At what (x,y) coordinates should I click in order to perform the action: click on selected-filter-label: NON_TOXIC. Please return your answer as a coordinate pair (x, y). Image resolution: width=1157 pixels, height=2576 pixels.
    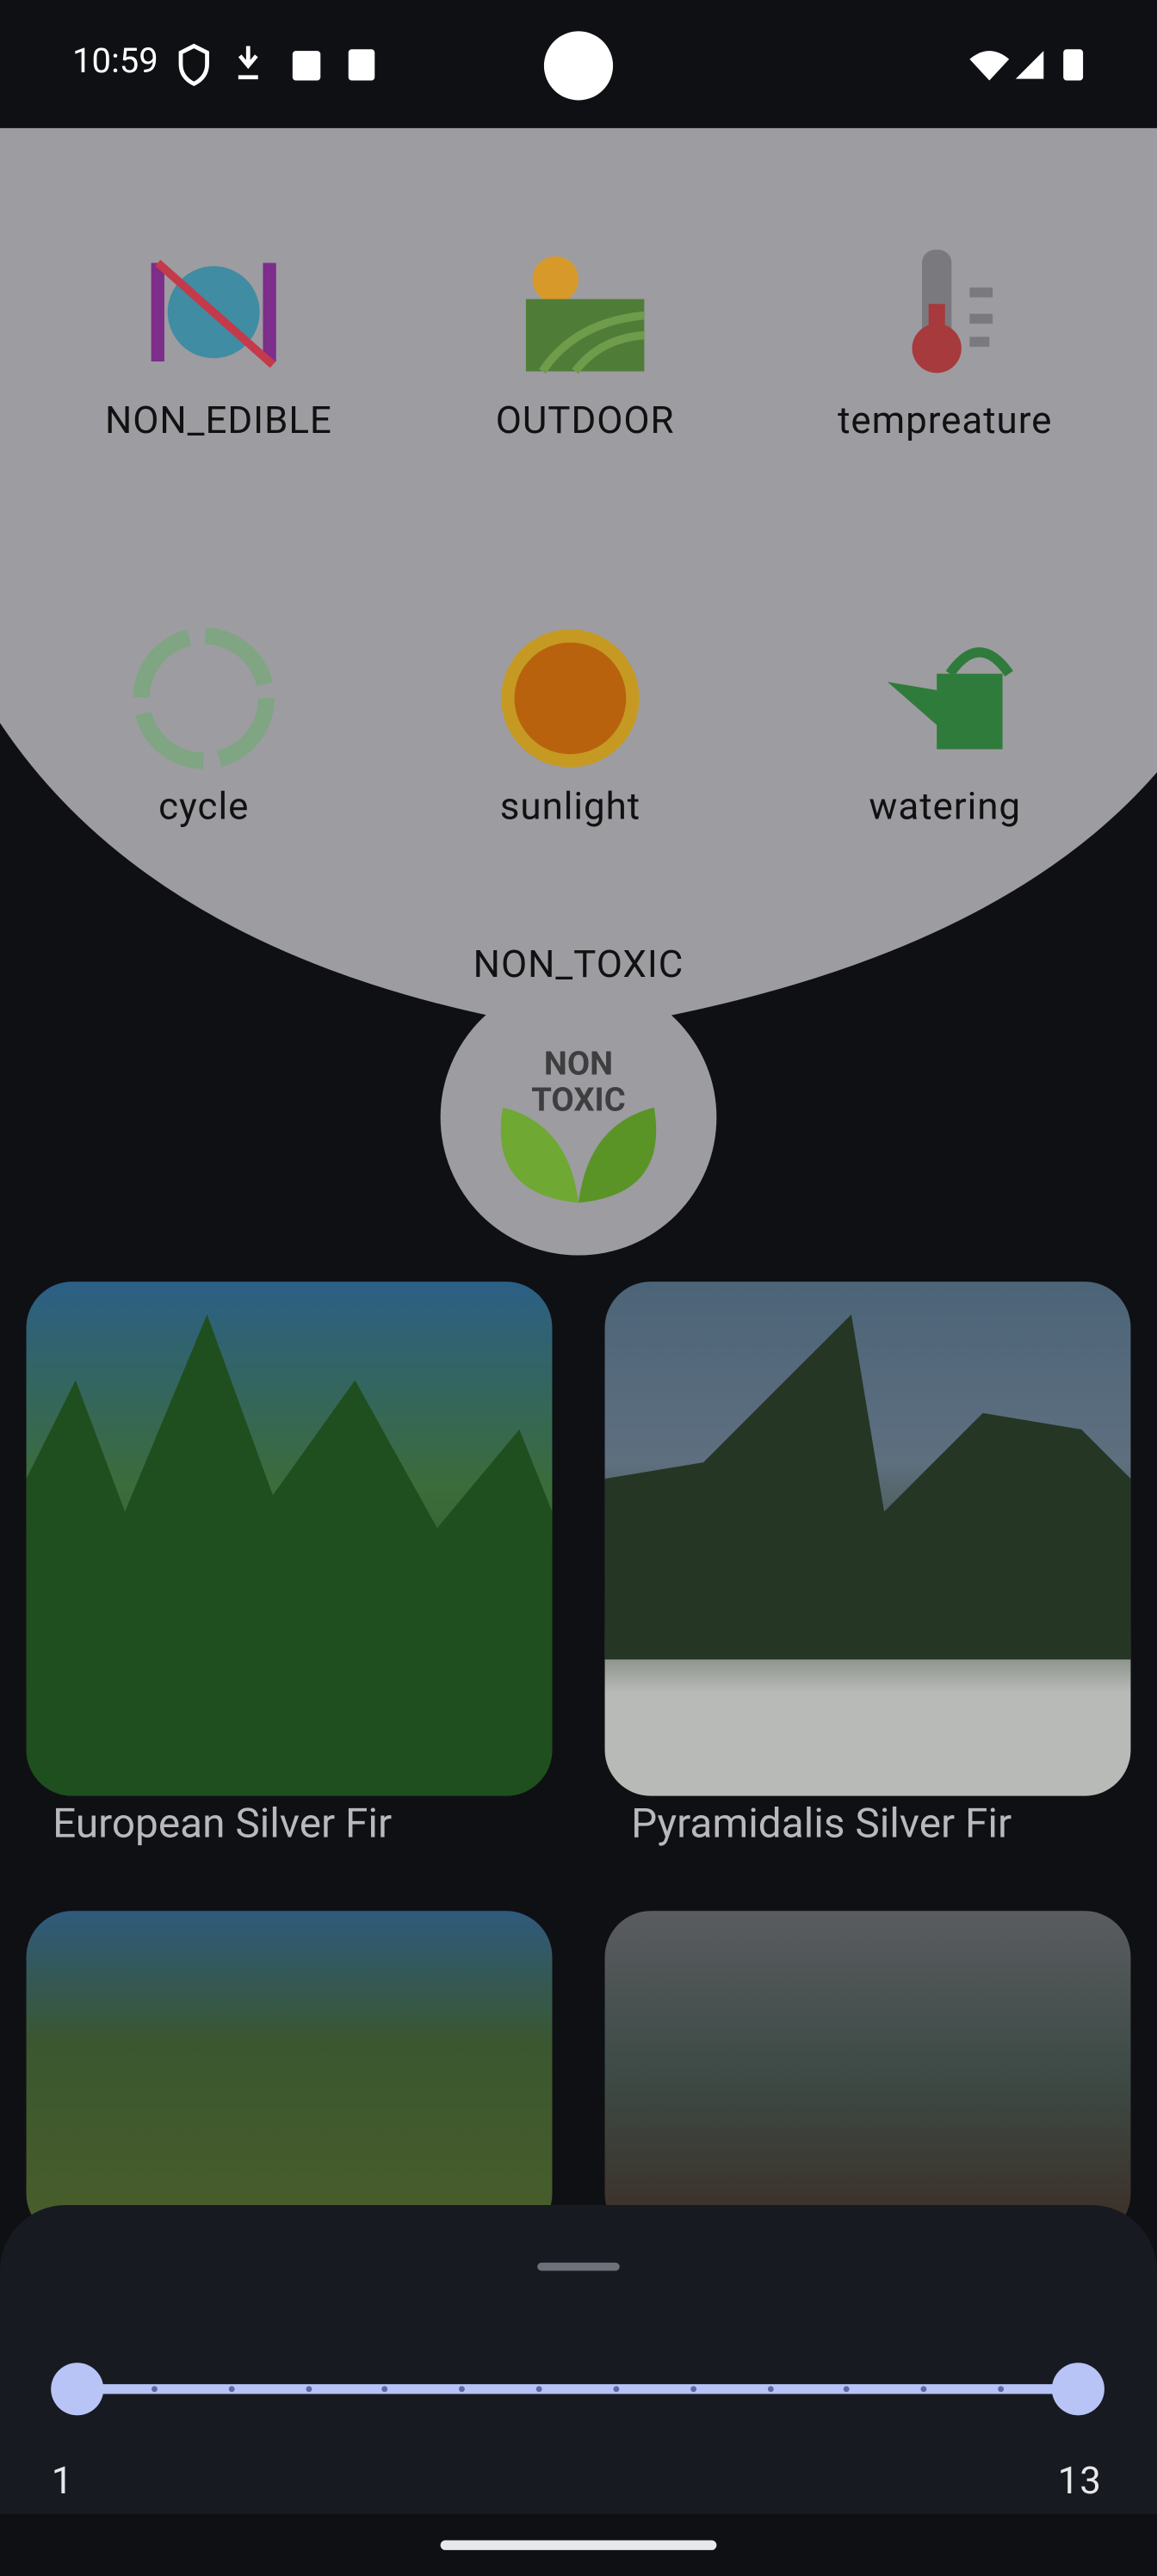
    Looking at the image, I should click on (579, 965).